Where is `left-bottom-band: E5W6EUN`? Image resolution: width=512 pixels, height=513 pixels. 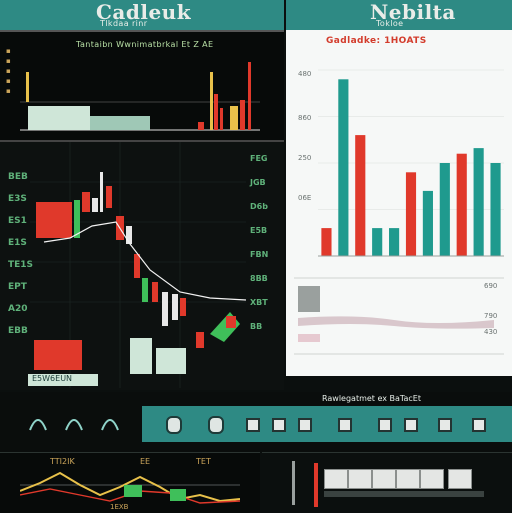
left-bottom-band: E5W6EUN is located at coordinates (63, 380).